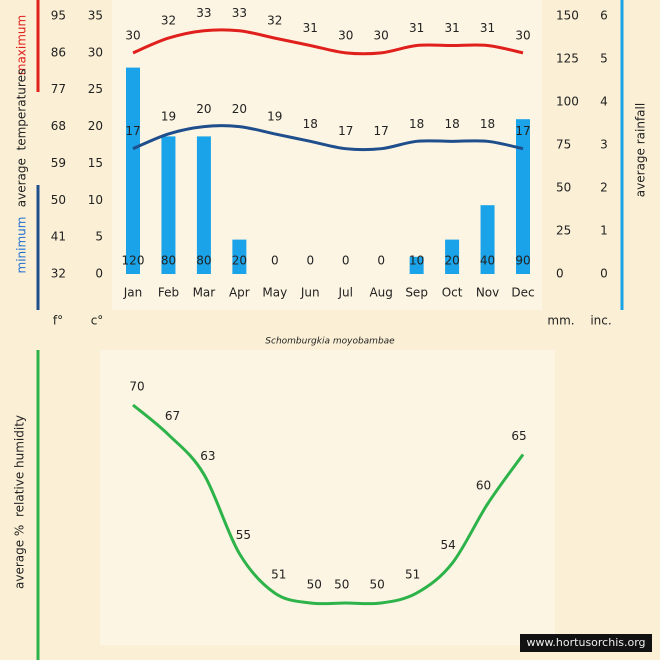 The width and height of the screenshot is (660, 660). I want to click on x-tick-label: Aug, so click(380, 293).